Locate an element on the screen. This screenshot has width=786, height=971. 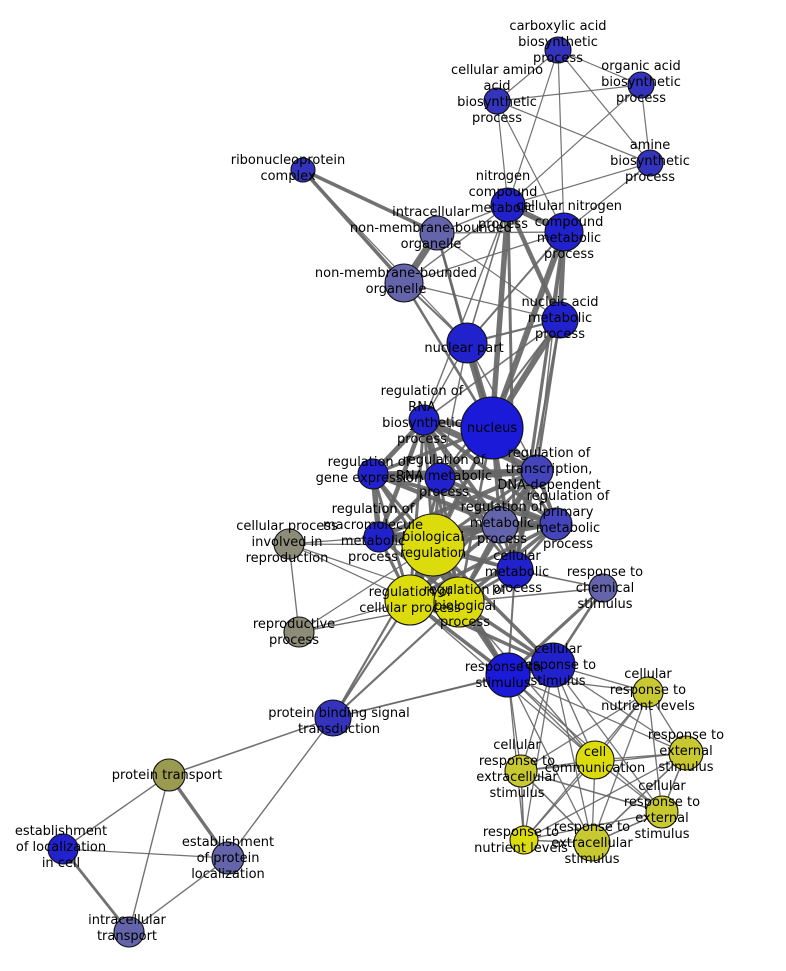
node-cellular_response_to_stimulus: cellular response to stimulus is located at coordinates (553, 665).